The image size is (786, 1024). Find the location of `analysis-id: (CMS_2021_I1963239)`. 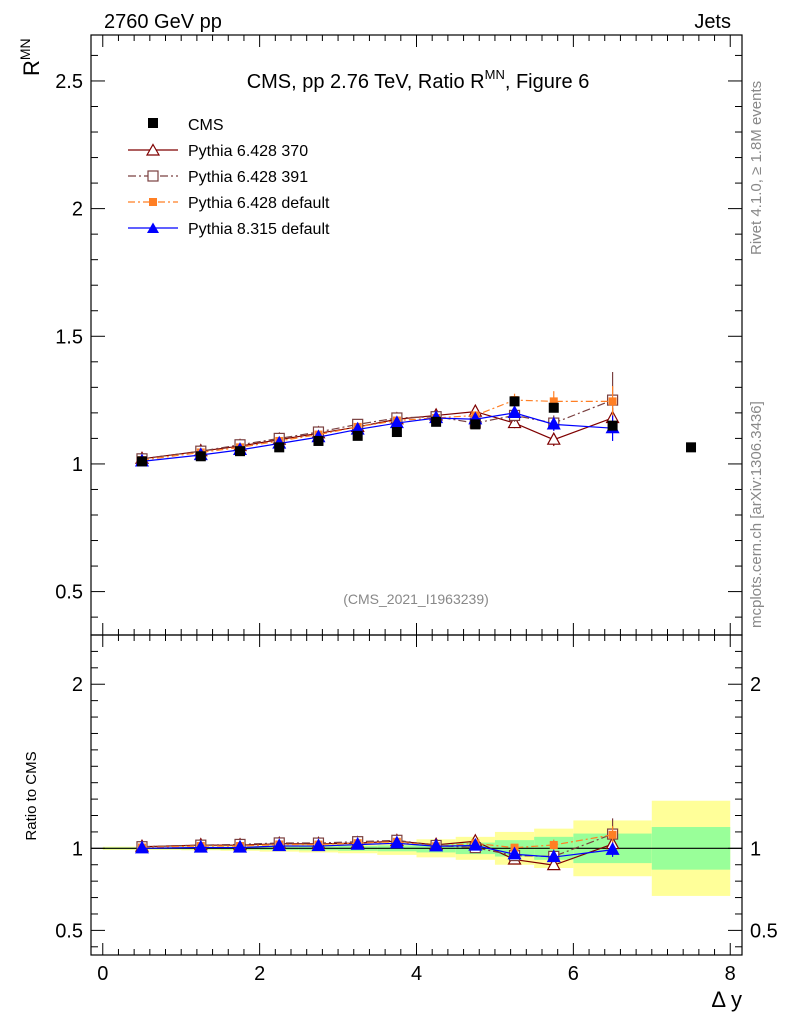

analysis-id: (CMS_2021_I1963239) is located at coordinates (416, 599).